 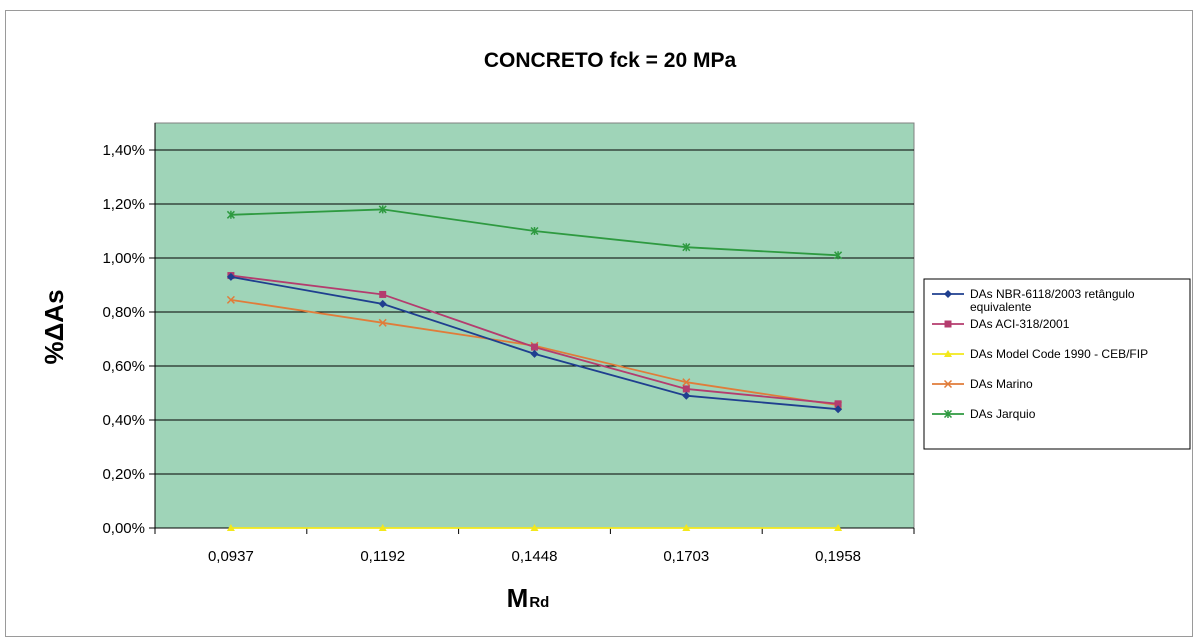 What do you see at coordinates (123, 366) in the screenshot?
I see `y-tick-label: 0,60%` at bounding box center [123, 366].